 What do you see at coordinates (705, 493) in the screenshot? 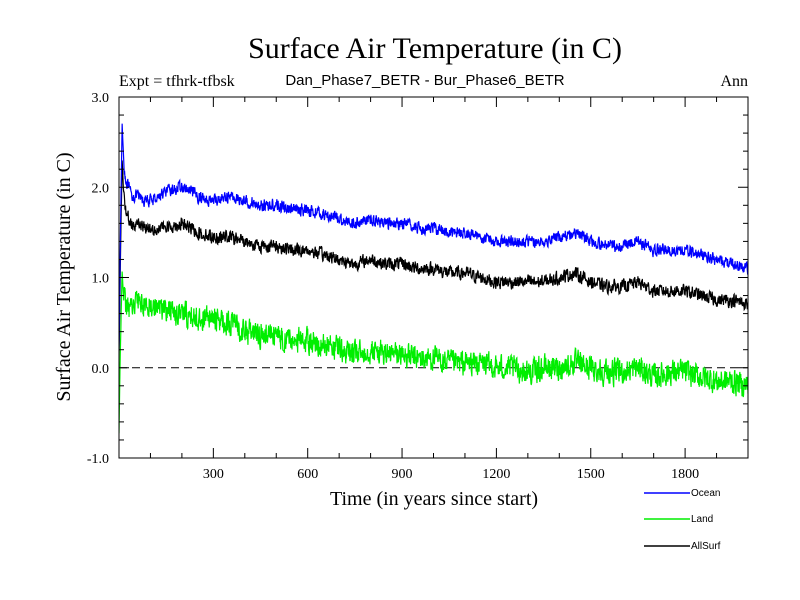
I see `legend-label-ocean: Ocean` at bounding box center [705, 493].